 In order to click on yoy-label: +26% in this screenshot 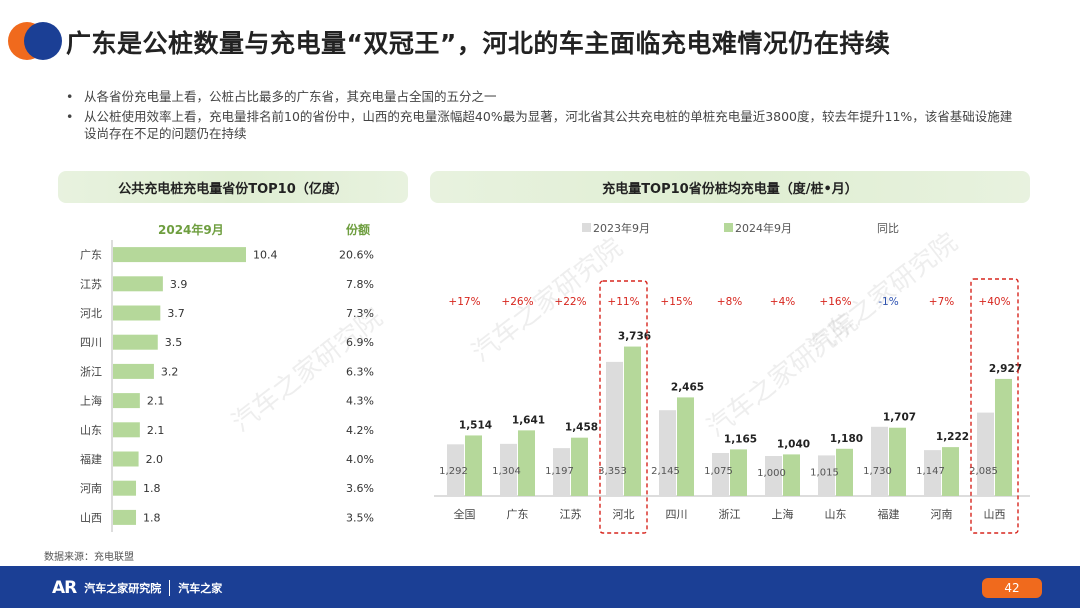, I will do `click(517, 302)`.